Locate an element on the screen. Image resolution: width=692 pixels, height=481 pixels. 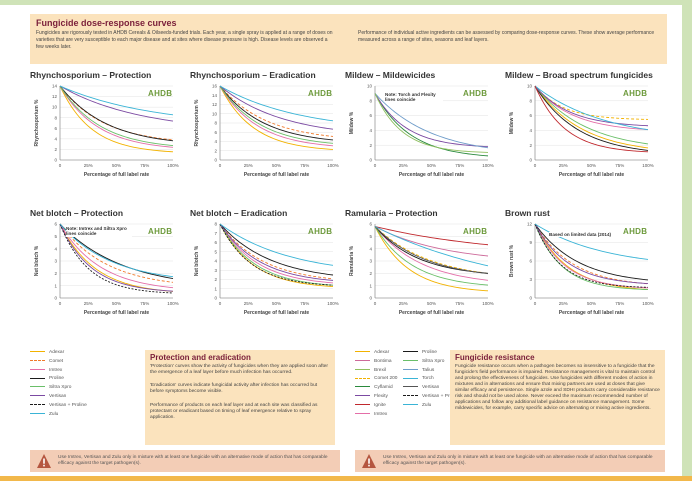
series-line-proline is located at coordinates (591, 252).